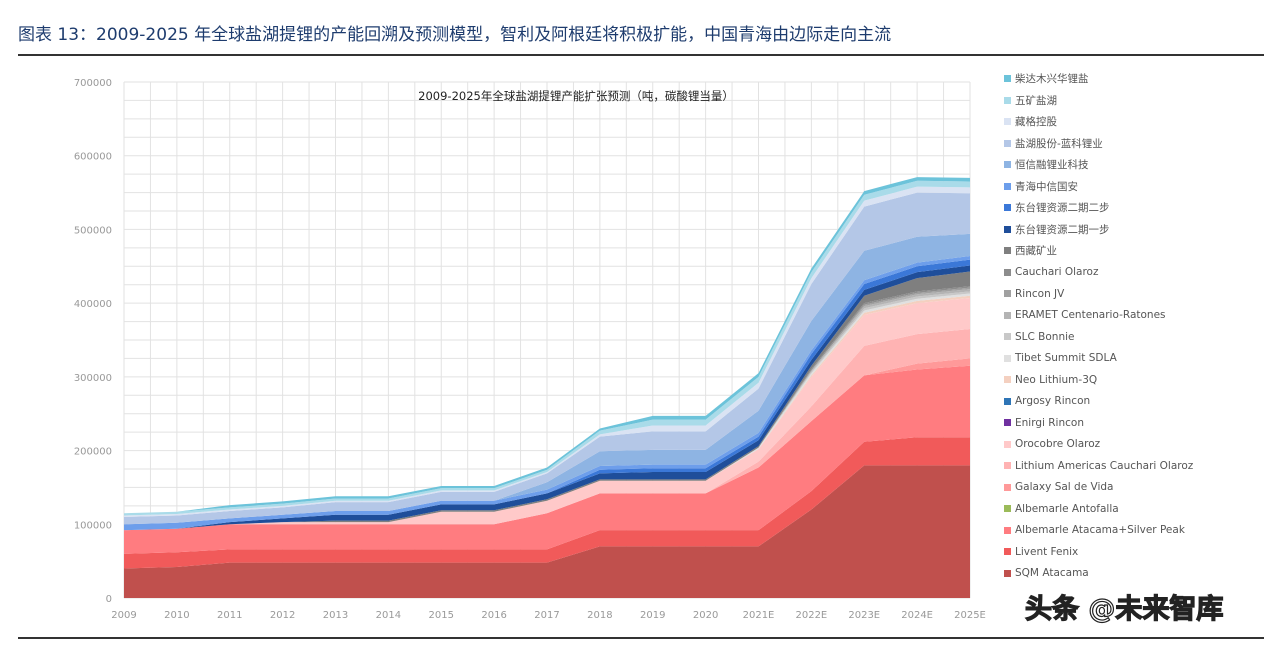  What do you see at coordinates (1040, 293) in the screenshot?
I see `legend-label: Rincon JV` at bounding box center [1040, 293].